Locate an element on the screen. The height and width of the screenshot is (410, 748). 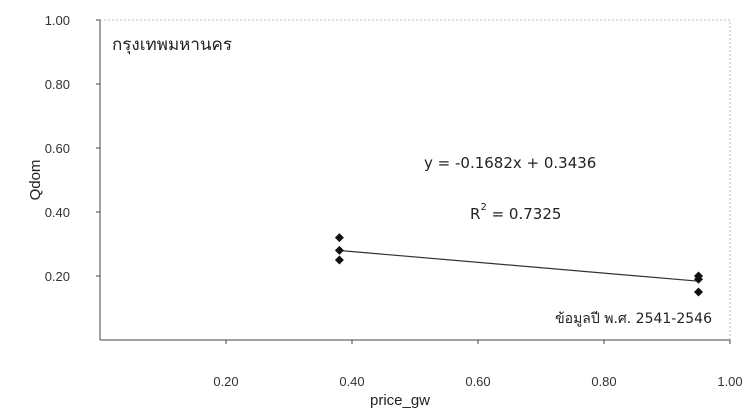
x-tick-label: 0.60 is located at coordinates (477, 381).